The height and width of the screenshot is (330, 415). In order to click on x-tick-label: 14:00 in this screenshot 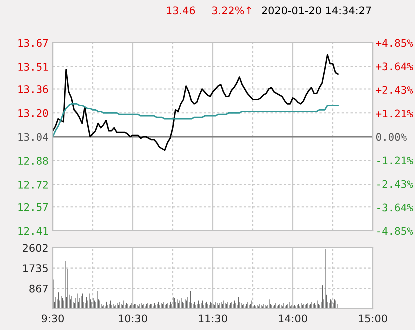, I will do `click(293, 318)`.